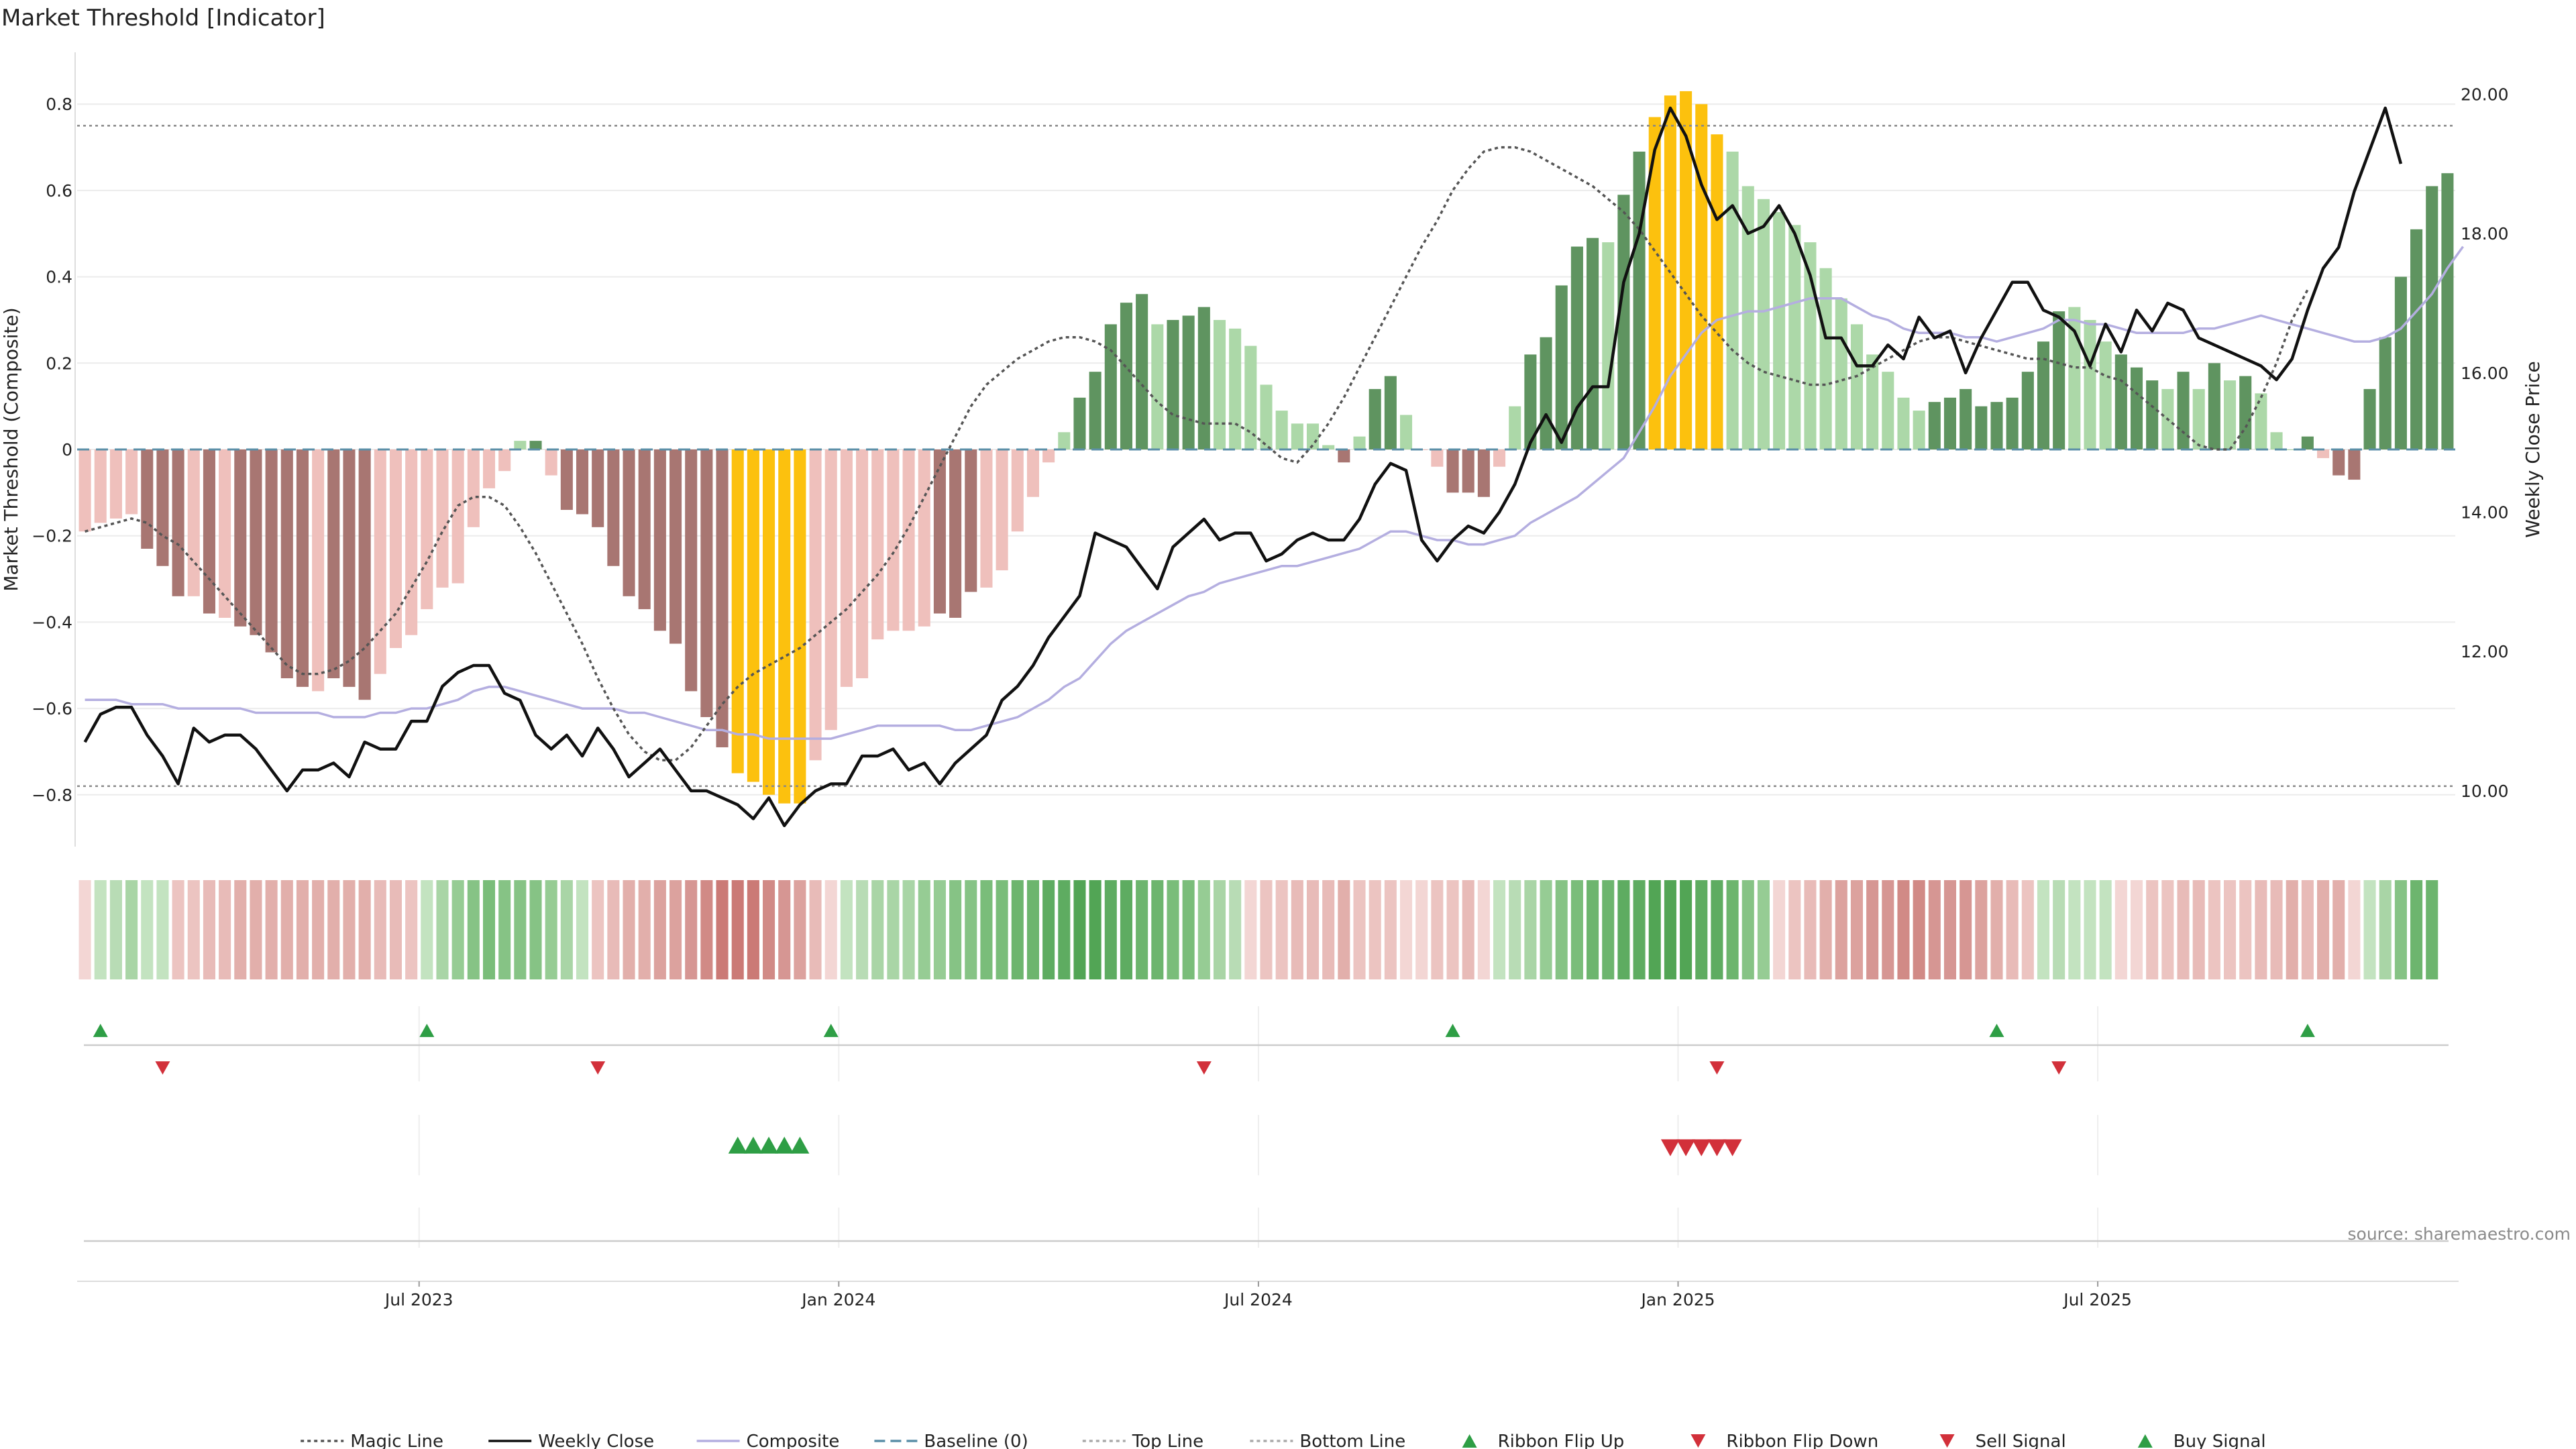  What do you see at coordinates (2485, 791) in the screenshot?
I see `y2-tick-label: 10.00` at bounding box center [2485, 791].